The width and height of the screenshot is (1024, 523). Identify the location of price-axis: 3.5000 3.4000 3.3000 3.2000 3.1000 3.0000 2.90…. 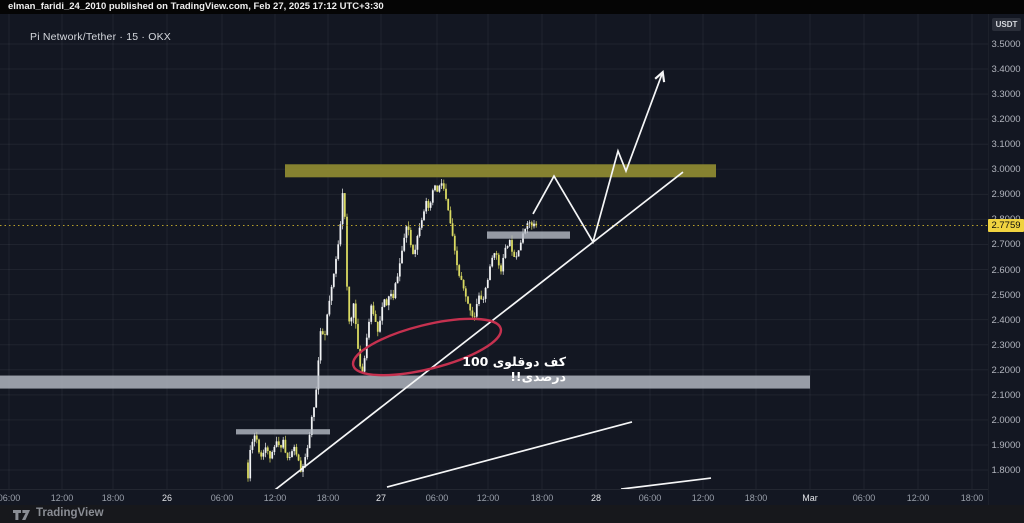
(1006, 259).